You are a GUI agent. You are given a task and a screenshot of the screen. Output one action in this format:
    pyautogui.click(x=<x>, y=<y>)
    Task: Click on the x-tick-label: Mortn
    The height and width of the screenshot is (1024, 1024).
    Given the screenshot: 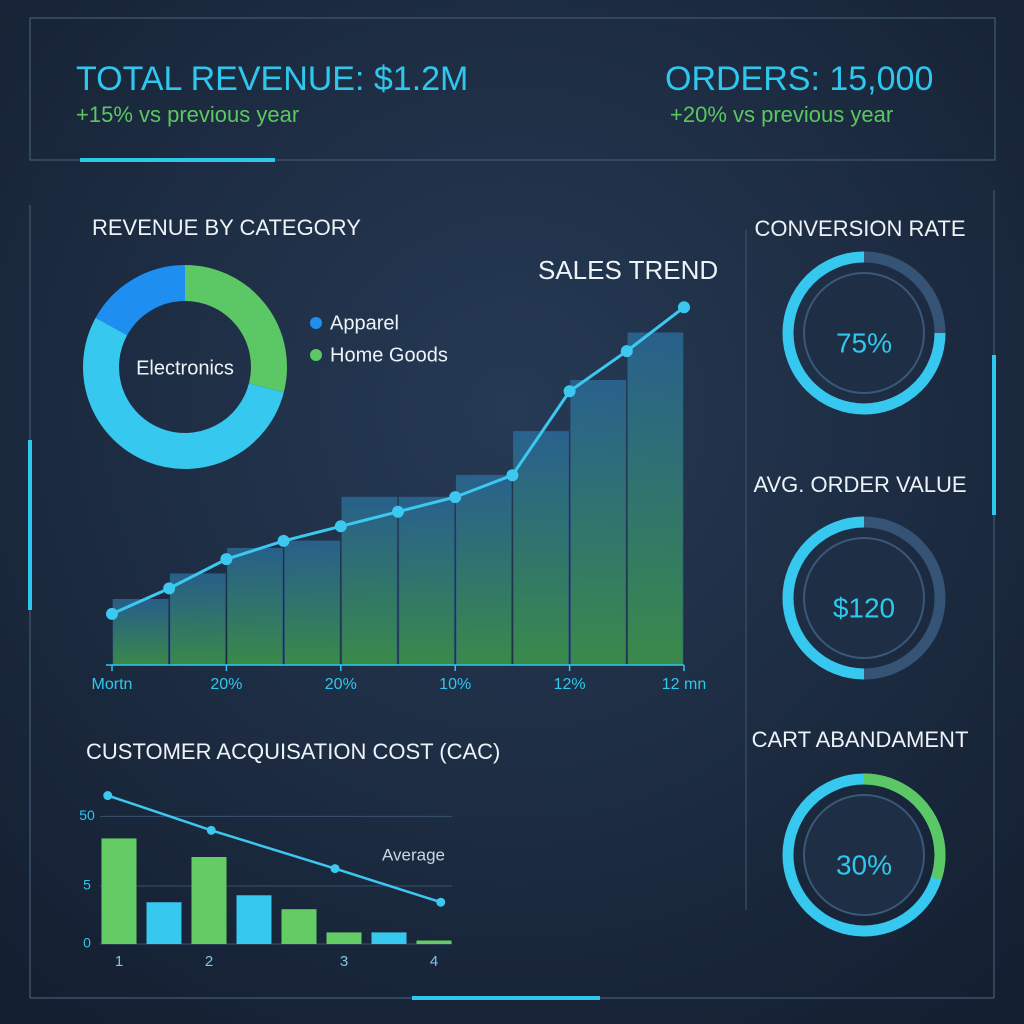 What is the action you would take?
    pyautogui.click(x=112, y=684)
    